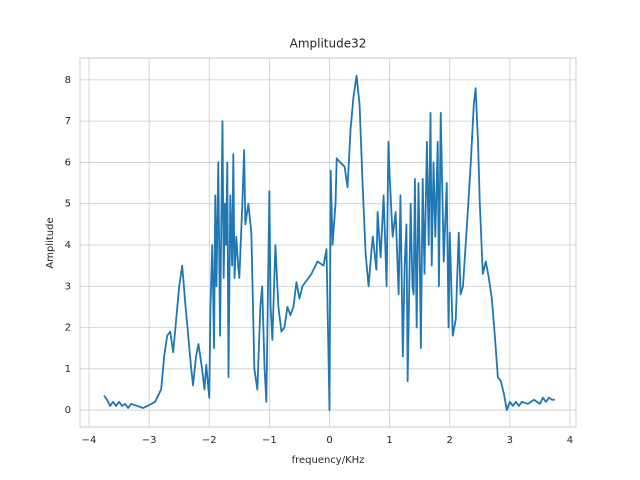 This screenshot has height=480, width=640. What do you see at coordinates (68, 410) in the screenshot?
I see `y-tick-label: 0` at bounding box center [68, 410].